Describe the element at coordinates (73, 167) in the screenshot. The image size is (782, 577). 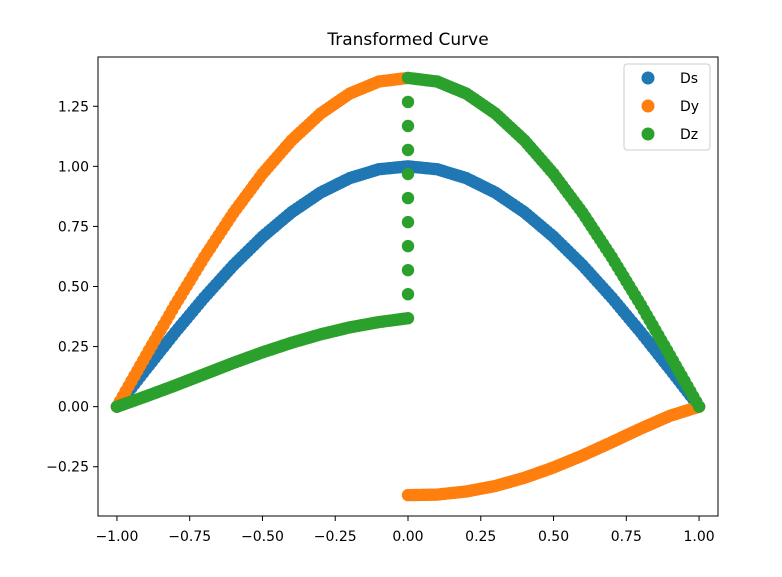
I see `y-tick-label: 1.00` at that location.